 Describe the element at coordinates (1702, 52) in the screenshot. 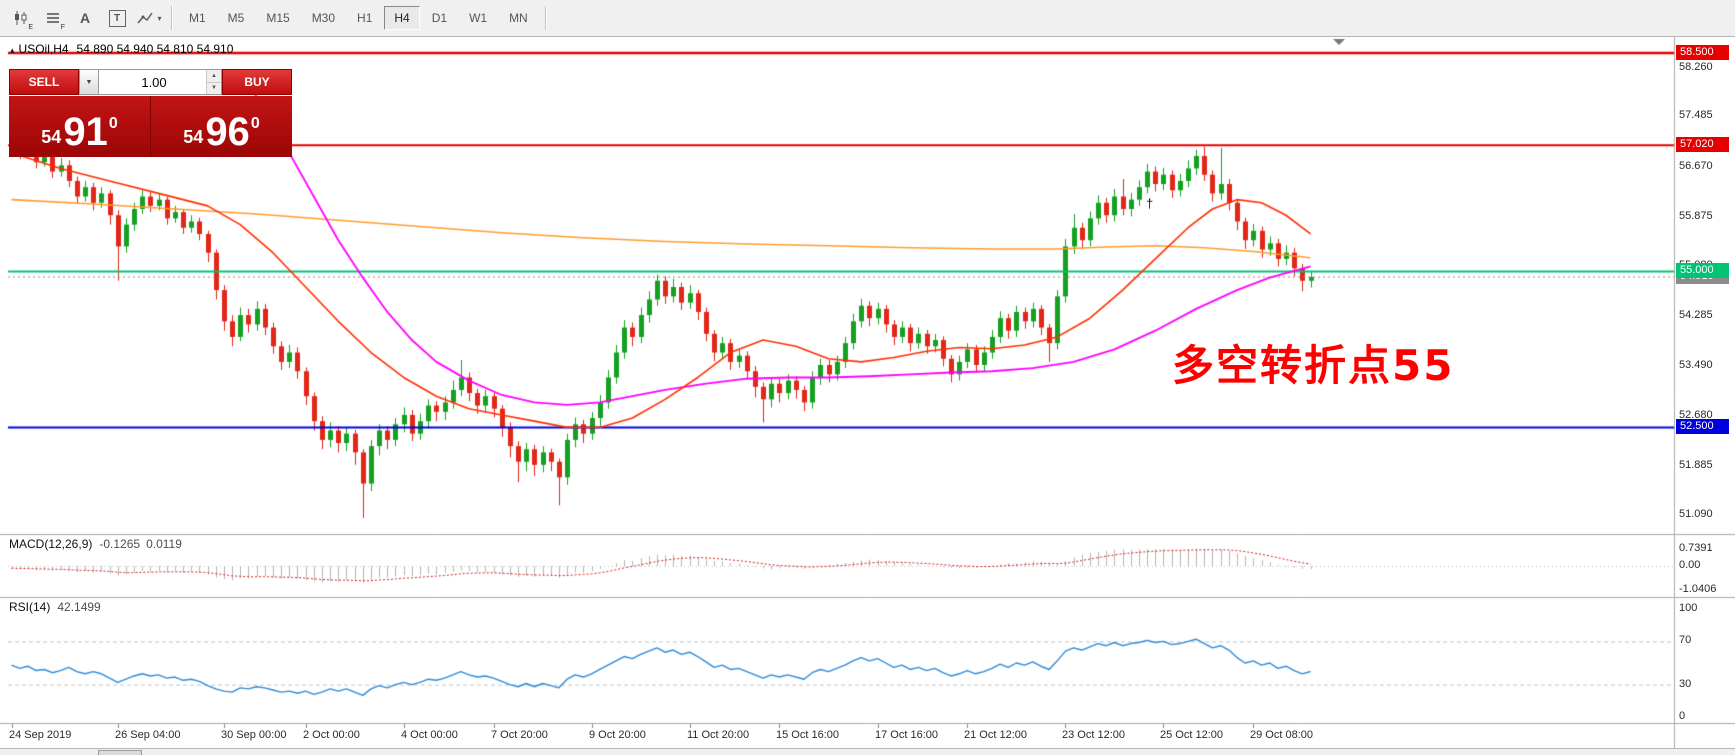

I see `hline-price-tag: 58.500` at that location.